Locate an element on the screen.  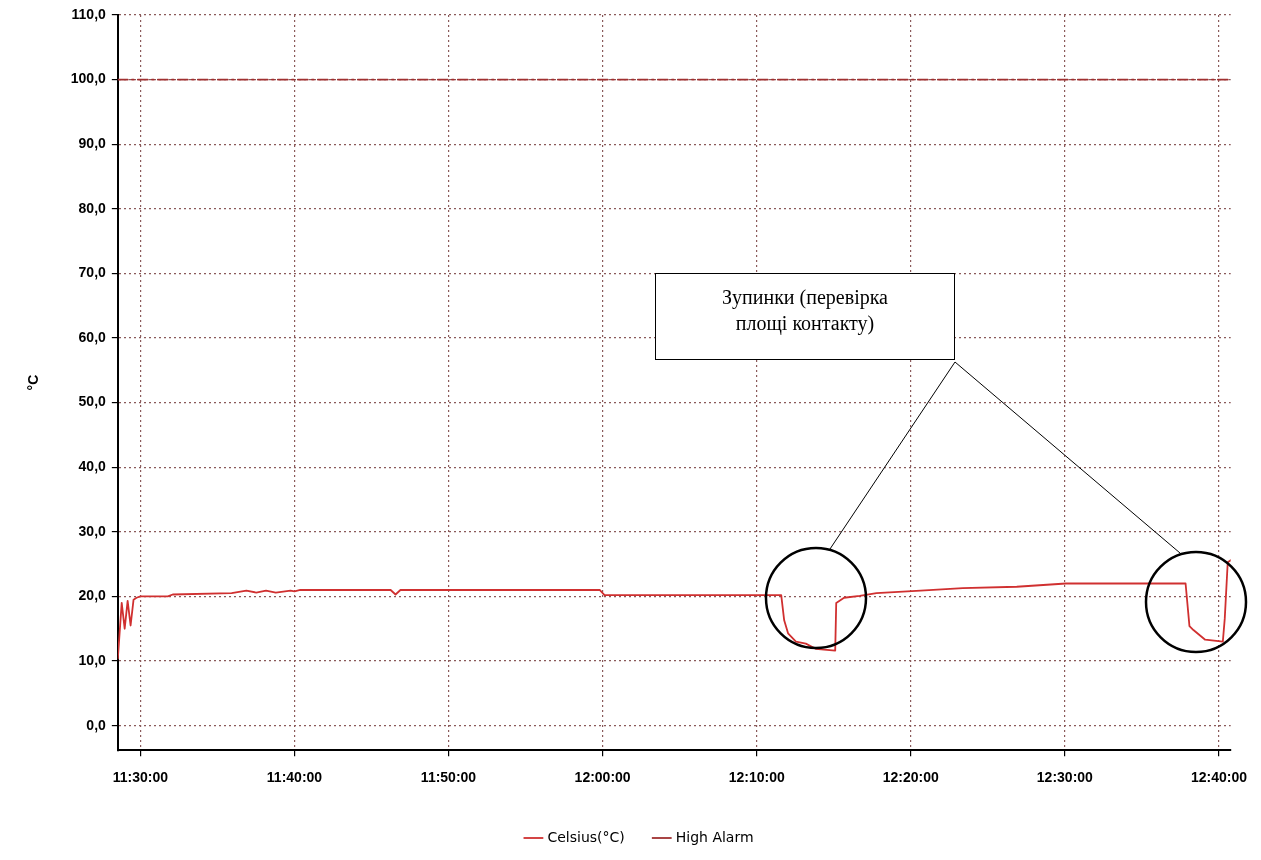
y-tick-label: 30,0 is located at coordinates (92, 530).